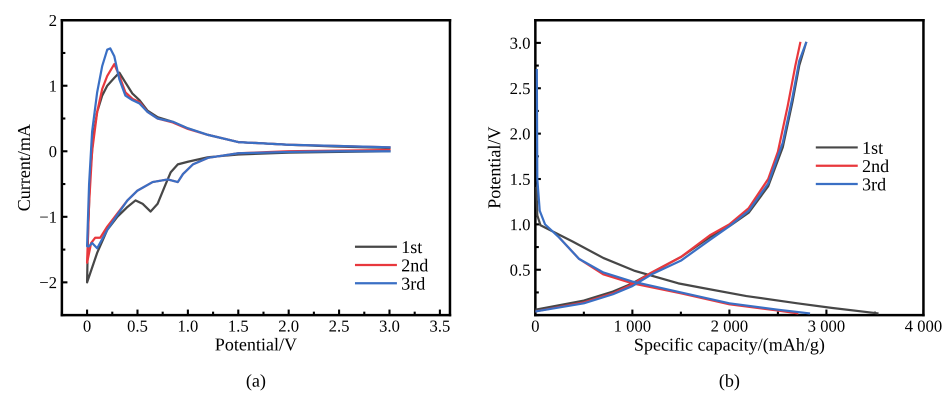  What do you see at coordinates (48, 217) in the screenshot?
I see `y-tick-label: −1` at bounding box center [48, 217].